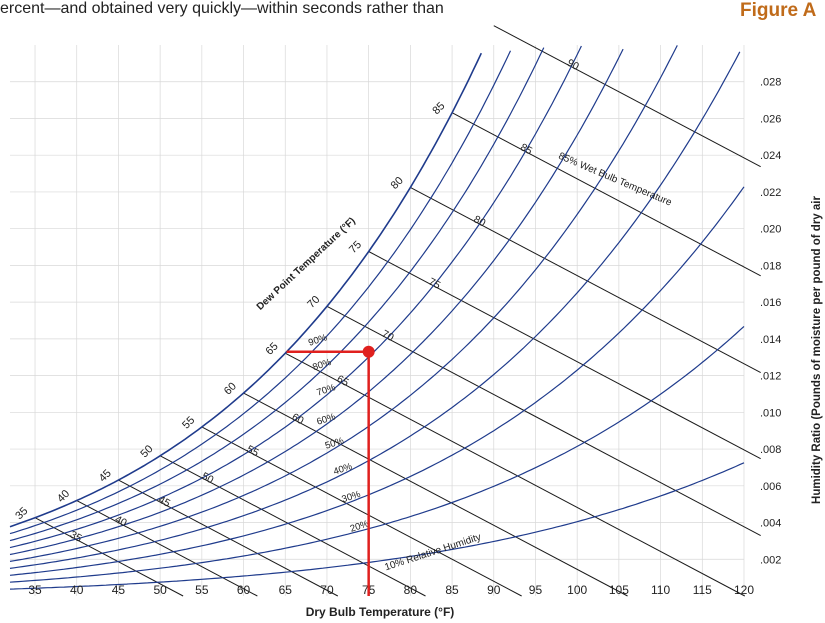 This screenshot has width=825, height=623. I want to click on x-tick-80: 80, so click(411, 590).